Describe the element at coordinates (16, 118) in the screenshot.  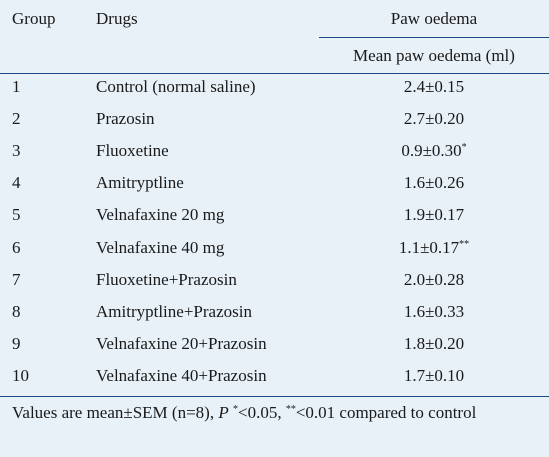
I see `cell-group: 2` at that location.